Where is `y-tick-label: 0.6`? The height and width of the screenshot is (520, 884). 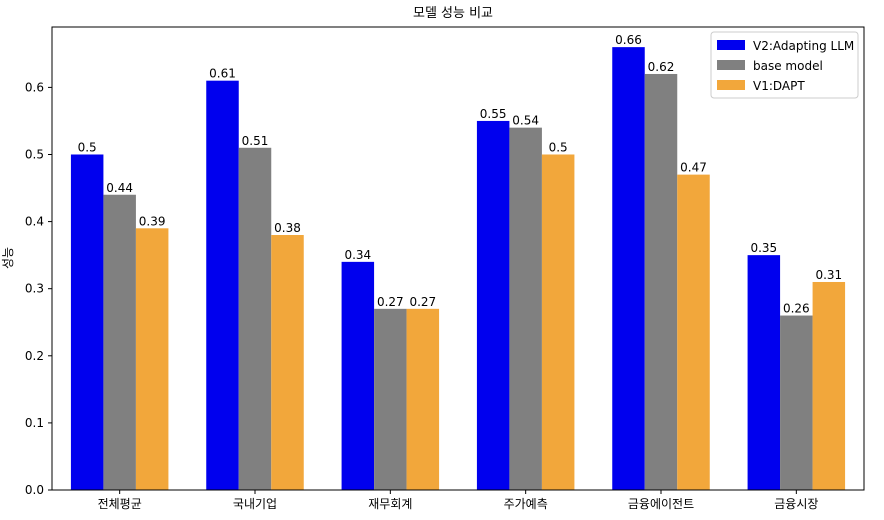 y-tick-label: 0.6 is located at coordinates (34, 87).